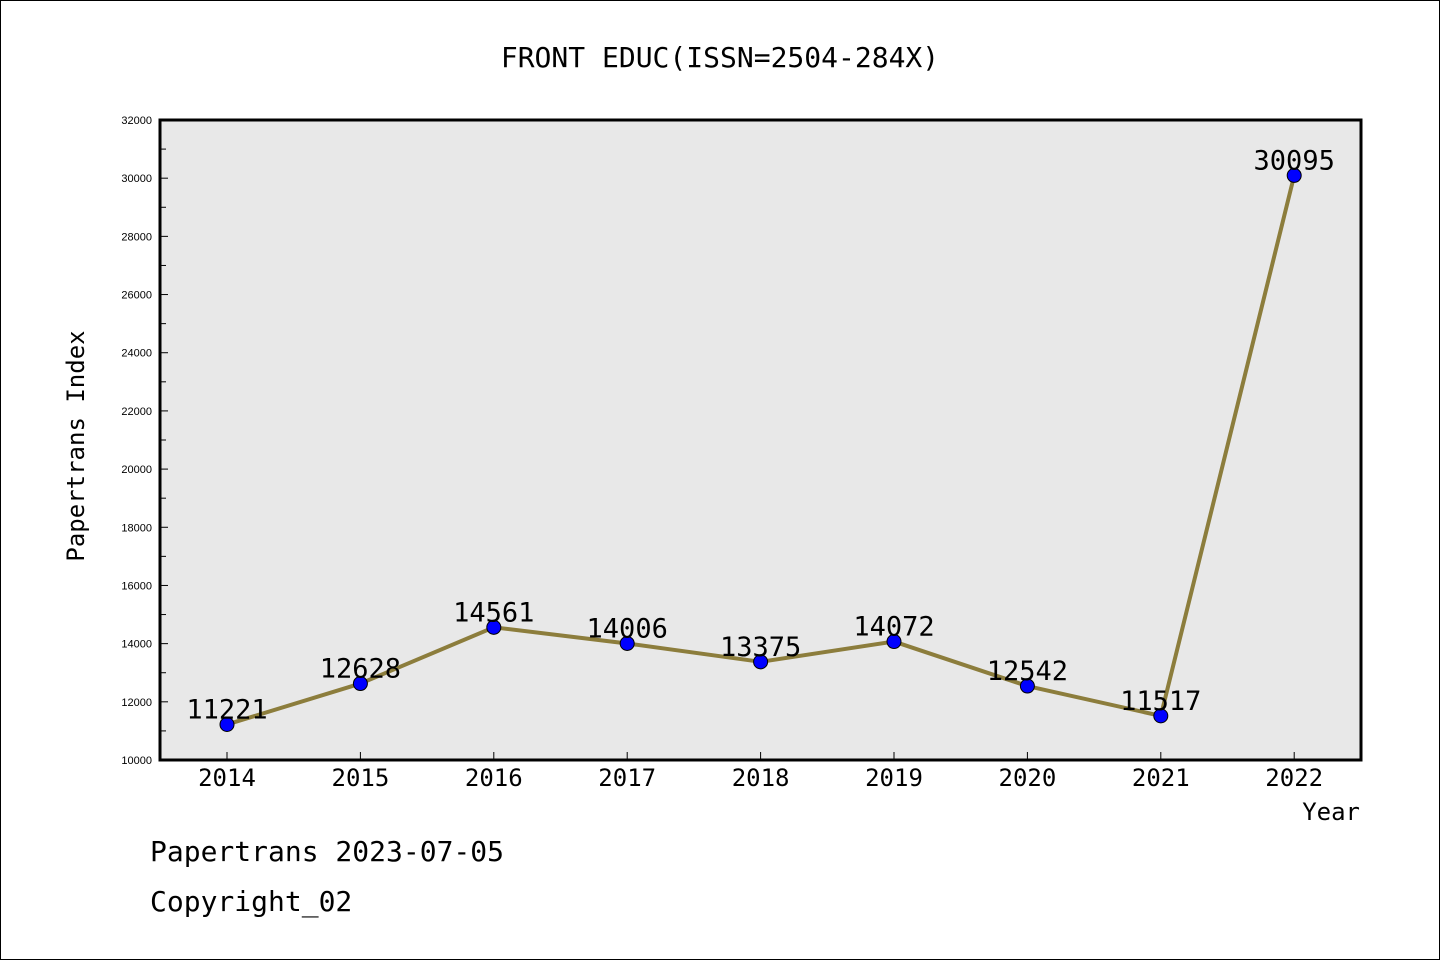 Image resolution: width=1440 pixels, height=960 pixels. I want to click on y-tick-label: 10000, so click(136, 761).